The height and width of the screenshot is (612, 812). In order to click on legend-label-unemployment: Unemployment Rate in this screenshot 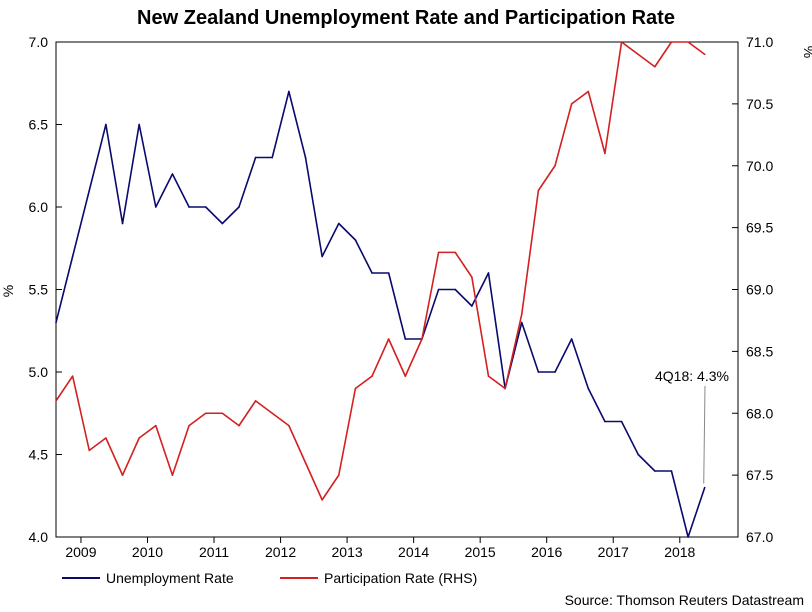, I will do `click(170, 578)`.